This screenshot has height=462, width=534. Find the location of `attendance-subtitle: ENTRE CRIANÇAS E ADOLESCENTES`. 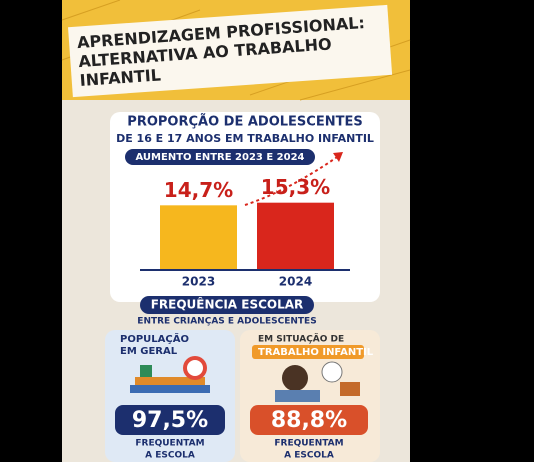

attendance-subtitle: ENTRE CRIANÇAS E ADOLESCENTES is located at coordinates (226, 322).